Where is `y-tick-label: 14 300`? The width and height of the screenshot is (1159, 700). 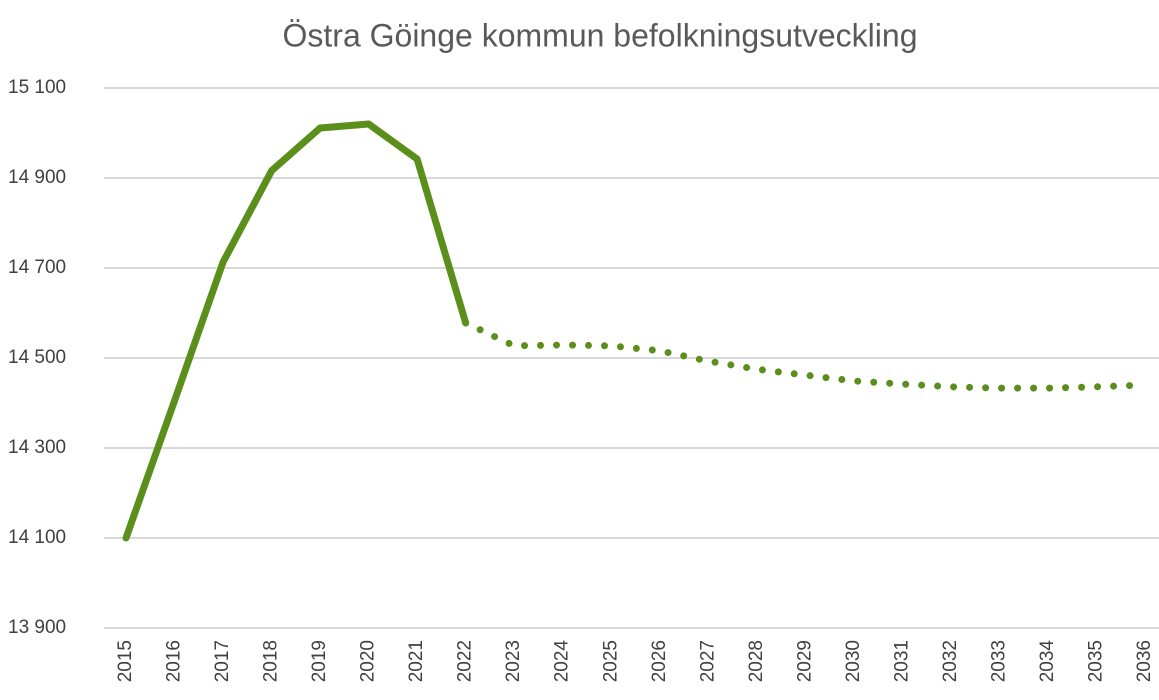 y-tick-label: 14 300 is located at coordinates (37, 447).